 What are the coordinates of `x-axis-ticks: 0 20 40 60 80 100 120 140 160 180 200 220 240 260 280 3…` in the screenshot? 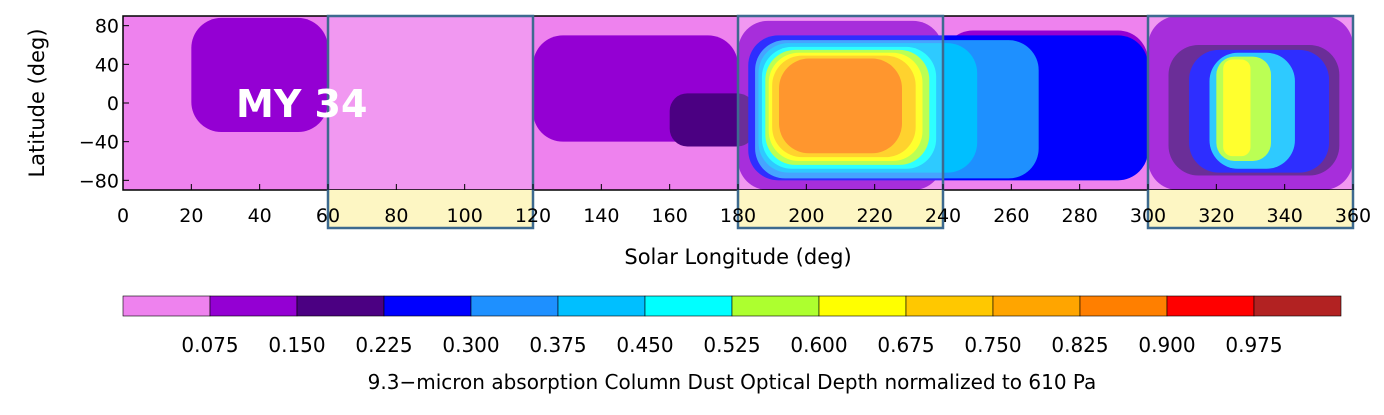 It's located at (744, 205).